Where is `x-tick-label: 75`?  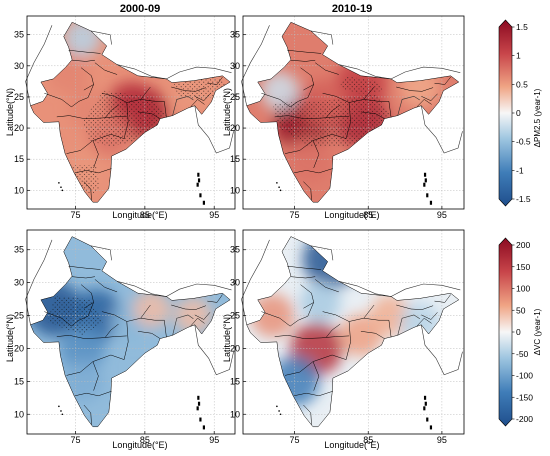
x-tick-label: 75 is located at coordinates (295, 215).